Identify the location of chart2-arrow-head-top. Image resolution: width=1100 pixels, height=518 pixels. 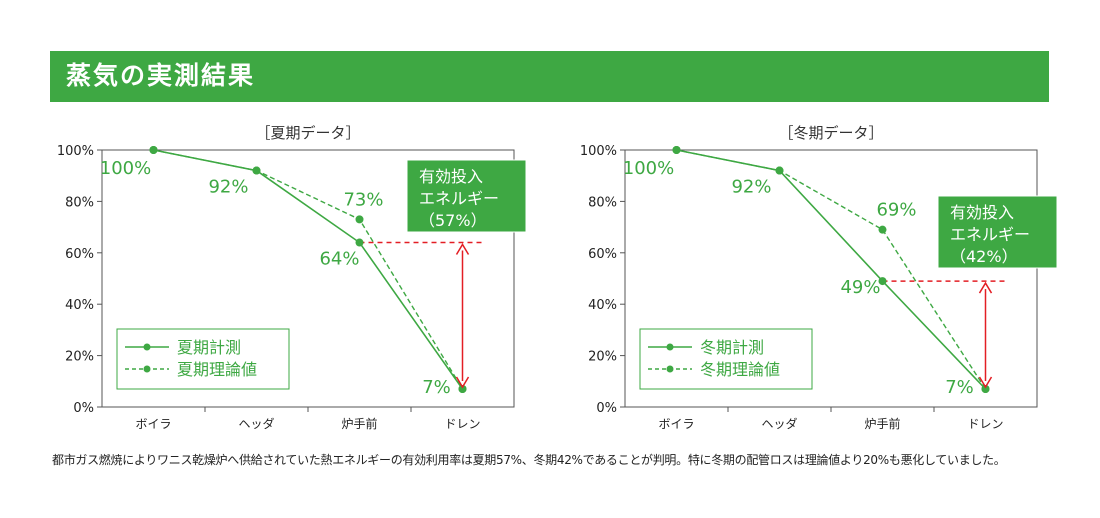
(985, 287).